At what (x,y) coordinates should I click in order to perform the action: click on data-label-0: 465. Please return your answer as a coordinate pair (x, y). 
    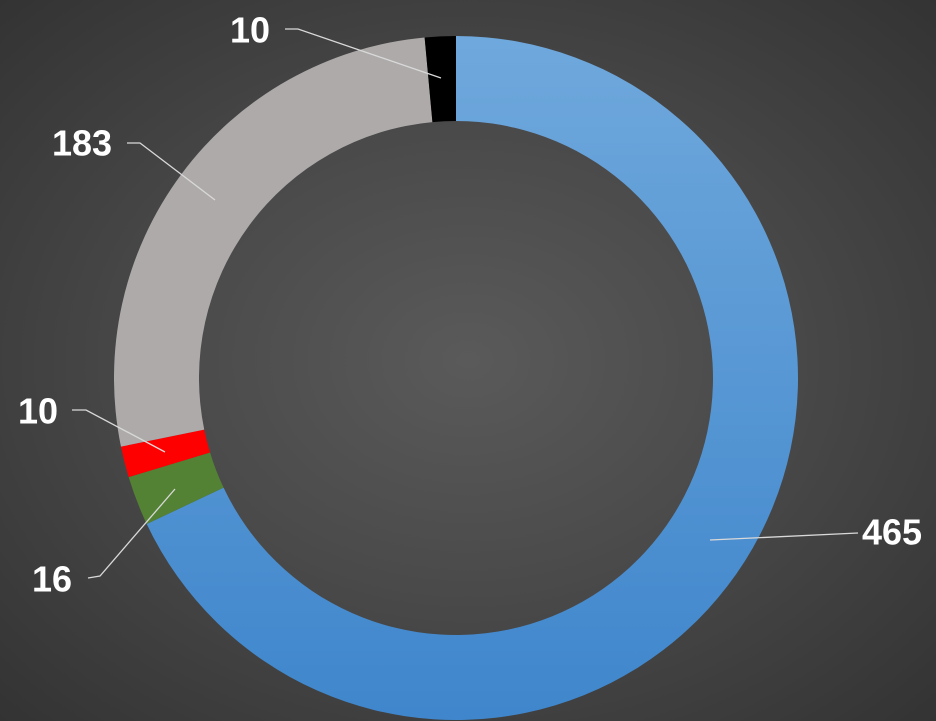
    Looking at the image, I should click on (892, 532).